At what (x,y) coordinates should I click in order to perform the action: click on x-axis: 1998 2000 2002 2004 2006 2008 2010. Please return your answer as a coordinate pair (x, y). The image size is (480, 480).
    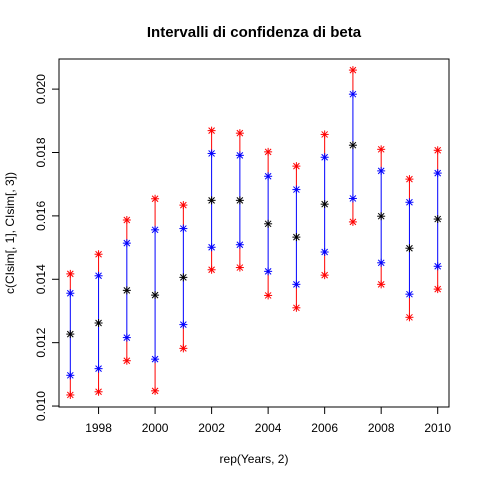
    Looking at the image, I should click on (268, 420).